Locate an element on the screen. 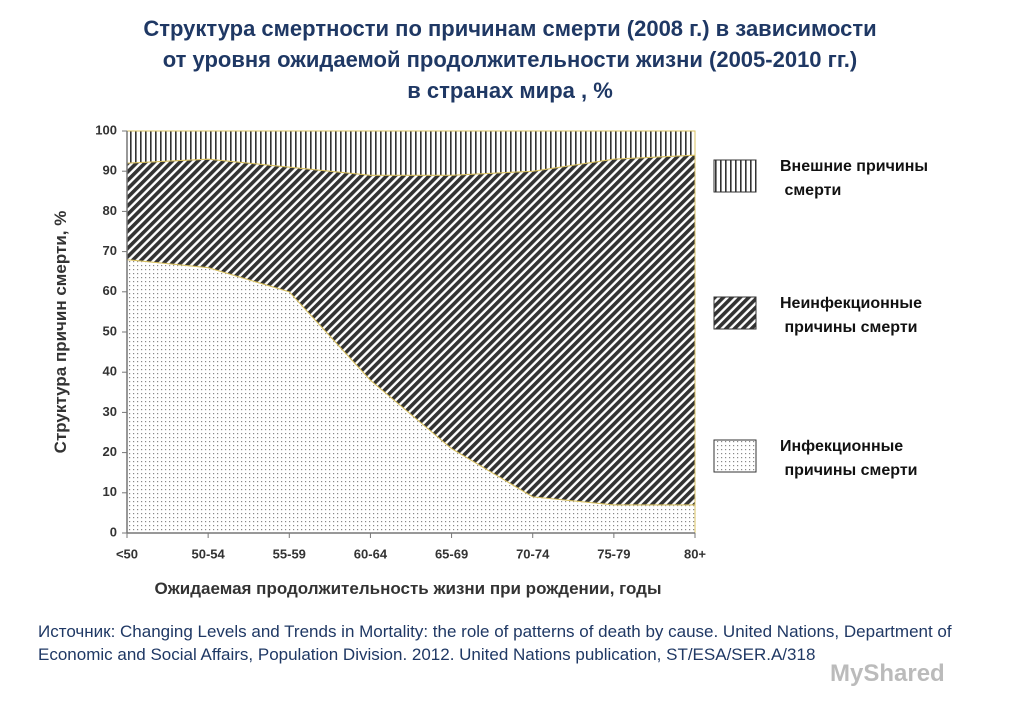 Image resolution: width=1020 pixels, height=720 pixels. legend-label: Инфекционные причины смерти is located at coordinates (848, 458).